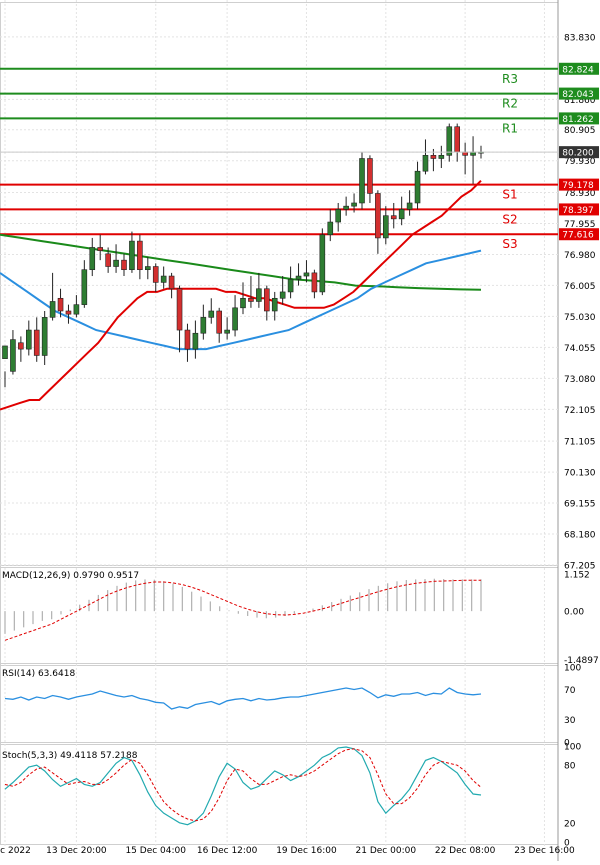 This screenshot has width=600, height=865. Describe the element at coordinates (510, 128) in the screenshot. I see `resistance-label-r1: R1` at that location.